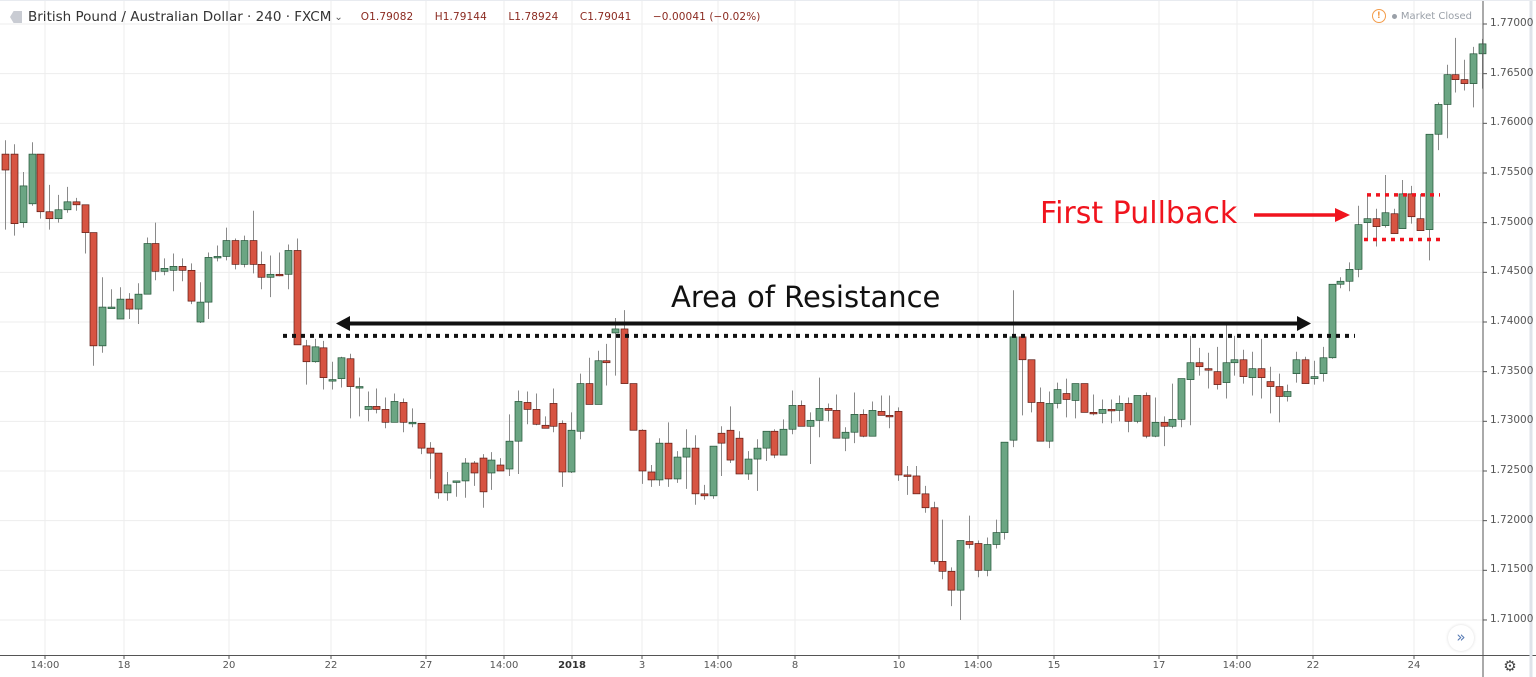  I want to click on price-tick-label: 1.74500, so click(1512, 271).